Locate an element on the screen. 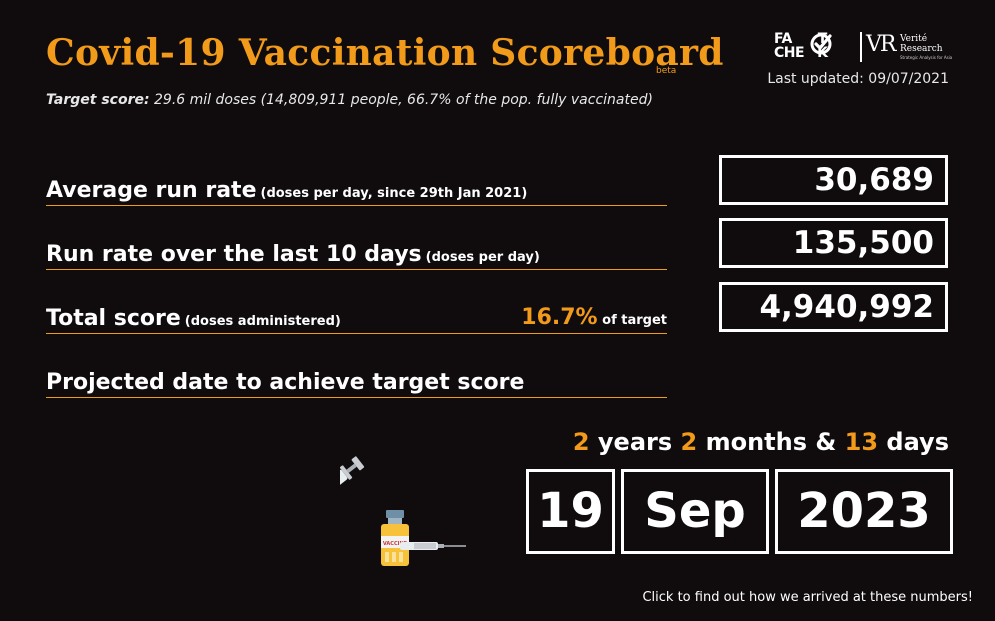 Image resolution: width=995 pixels, height=621 pixels. vr-name: Verité Research is located at coordinates (921, 44).